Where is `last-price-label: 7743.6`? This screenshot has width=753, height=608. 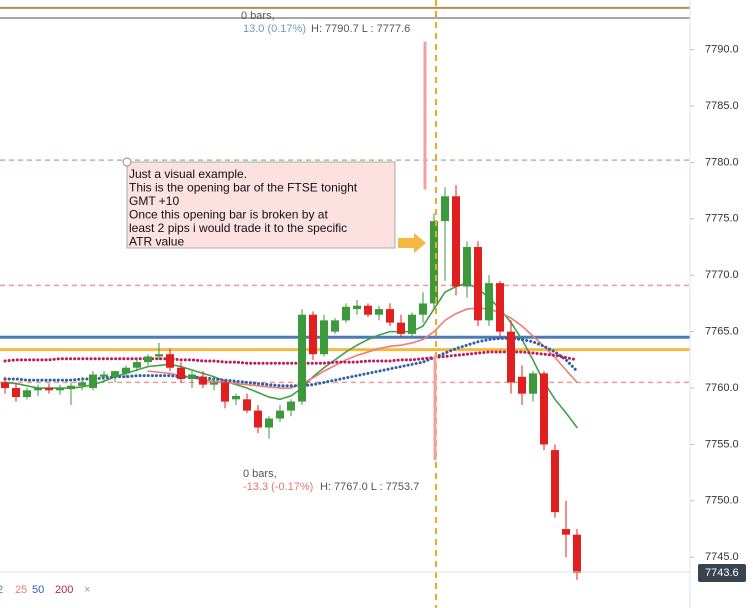 last-price-label: 7743.6 is located at coordinates (722, 573).